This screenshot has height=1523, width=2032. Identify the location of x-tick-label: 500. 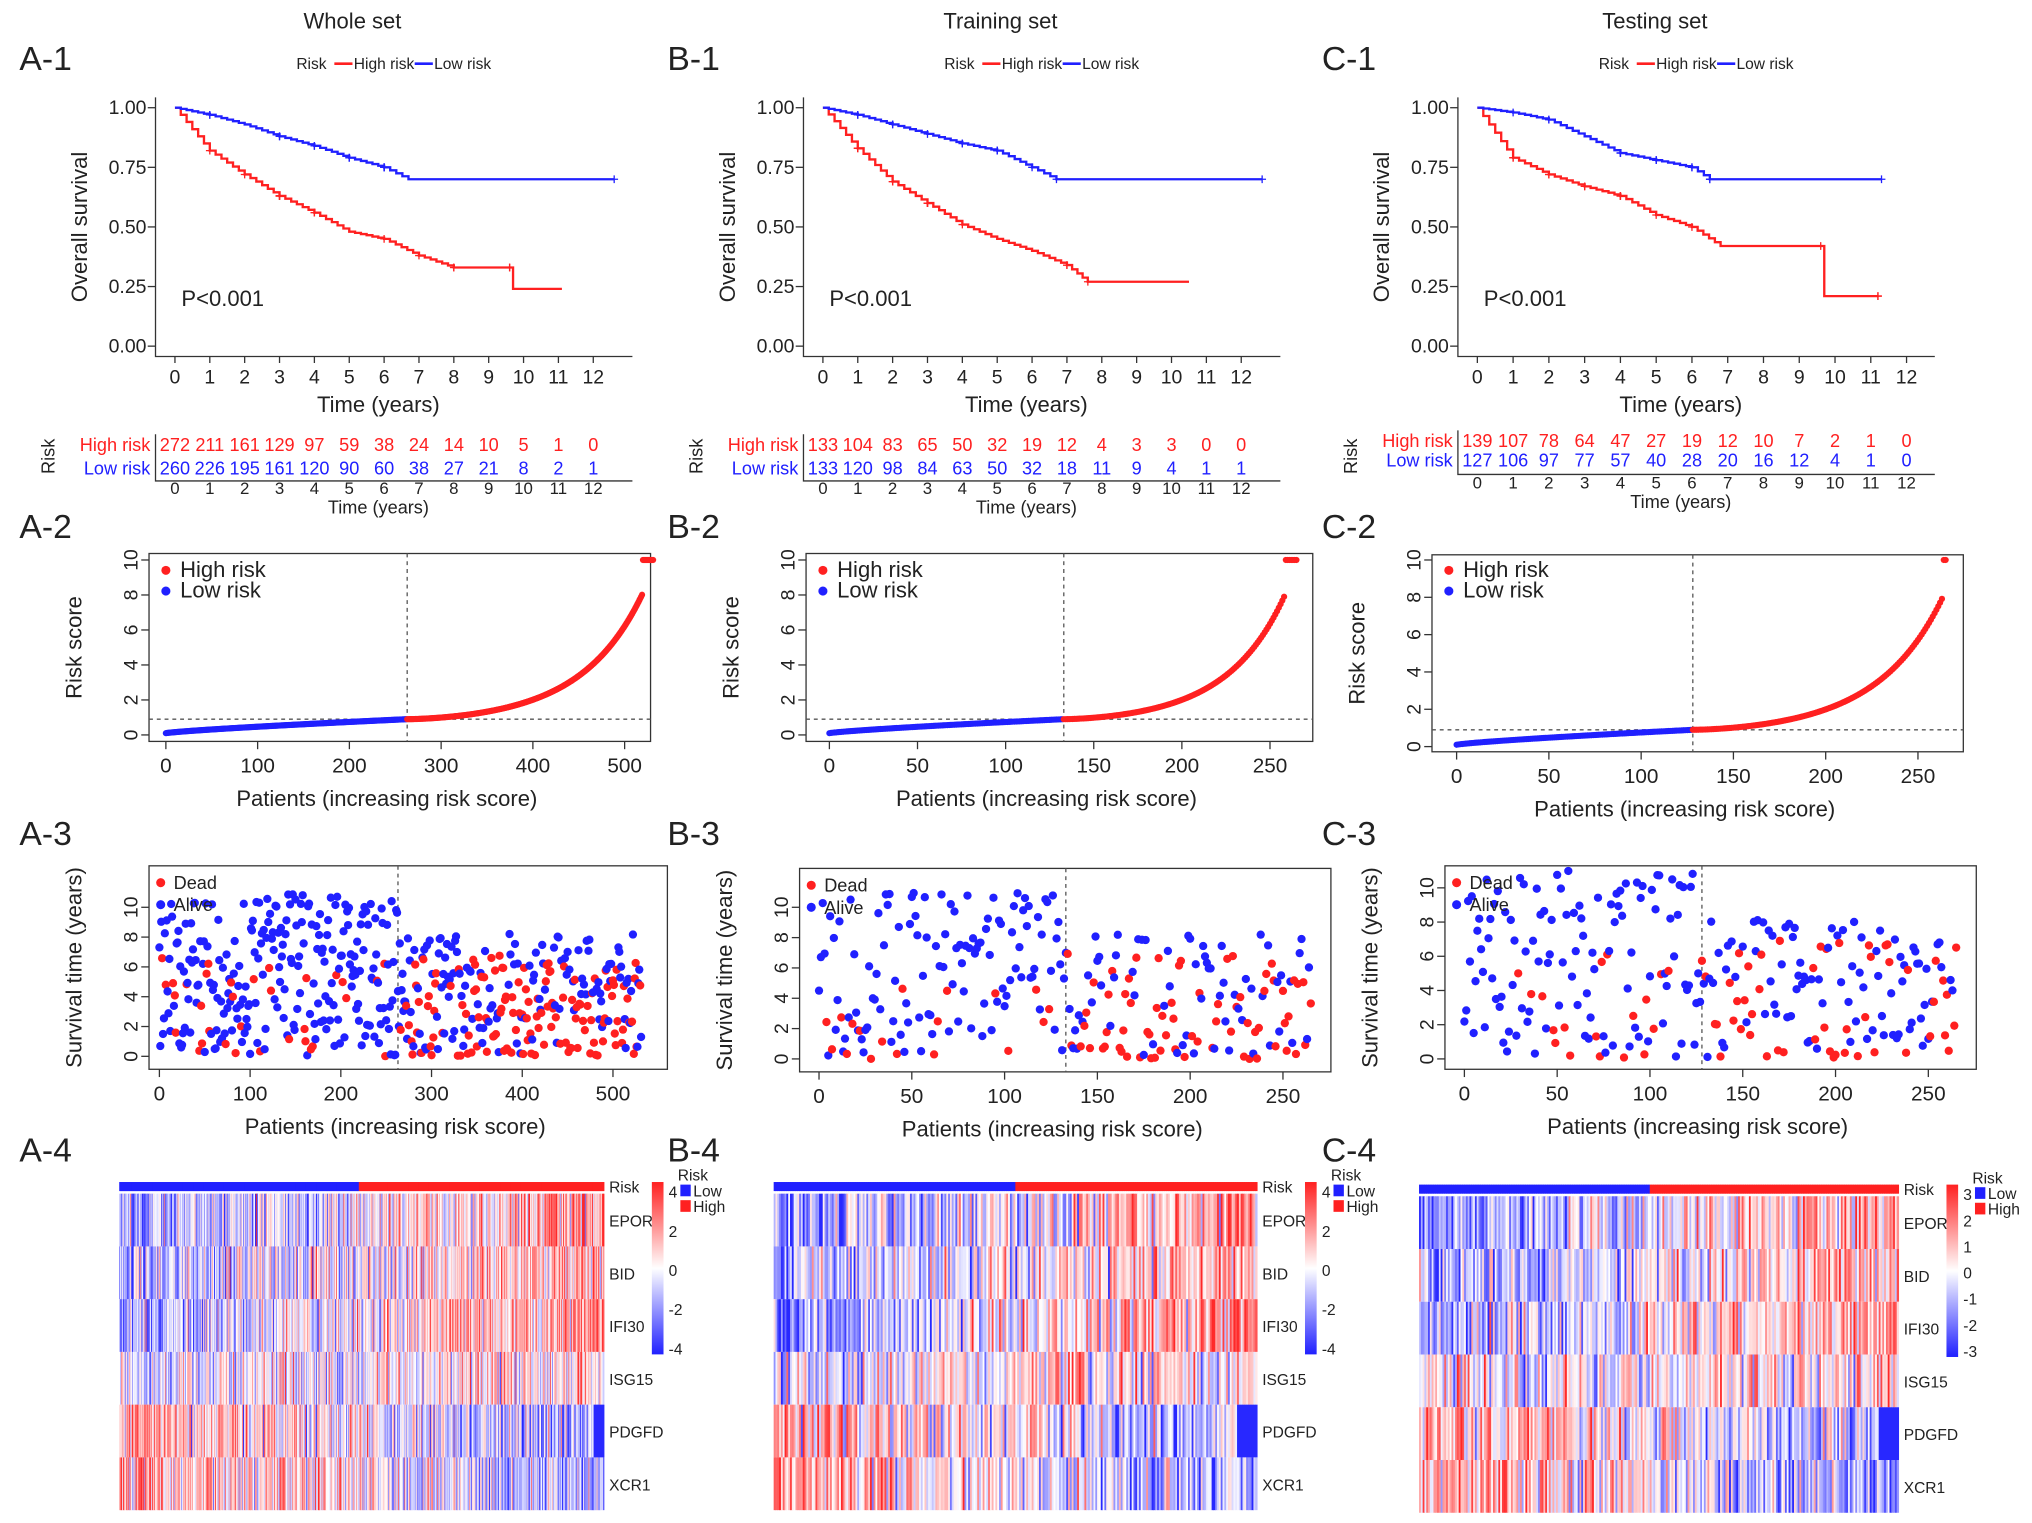
(613, 1093).